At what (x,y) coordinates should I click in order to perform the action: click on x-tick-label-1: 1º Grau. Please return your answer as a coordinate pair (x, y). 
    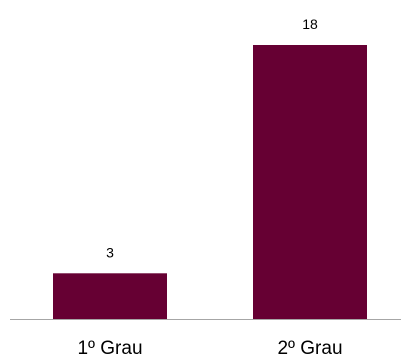
    Looking at the image, I should click on (109, 348).